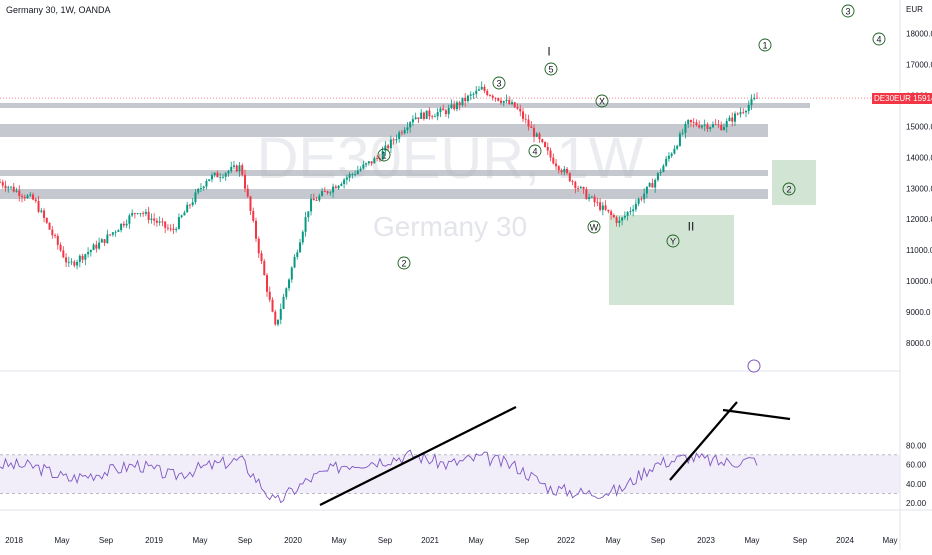 Image resolution: width=932 pixels, height=555 pixels. I want to click on target-zone, so click(671, 260).